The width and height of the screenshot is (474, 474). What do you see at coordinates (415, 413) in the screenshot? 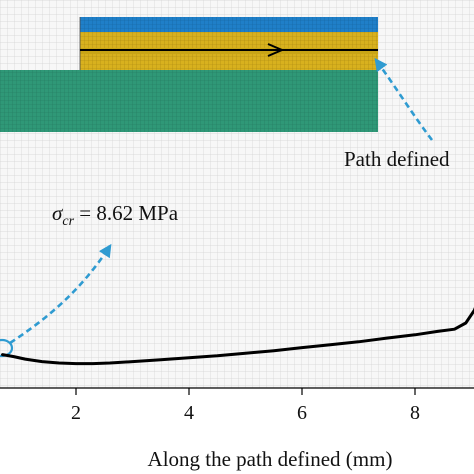
I see `x-tick-label: 8` at bounding box center [415, 413].